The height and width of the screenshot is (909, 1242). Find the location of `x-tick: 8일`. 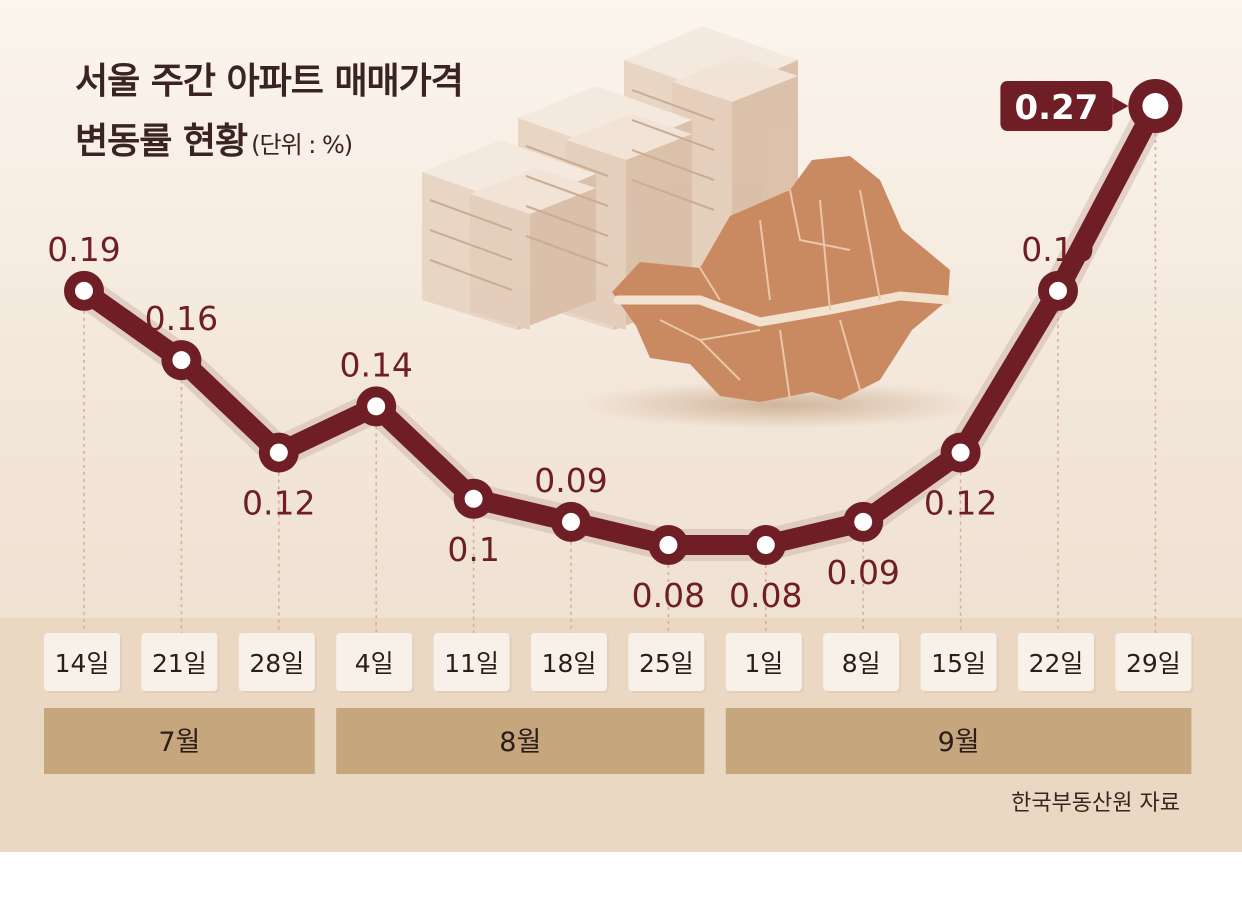

x-tick: 8일 is located at coordinates (862, 663).